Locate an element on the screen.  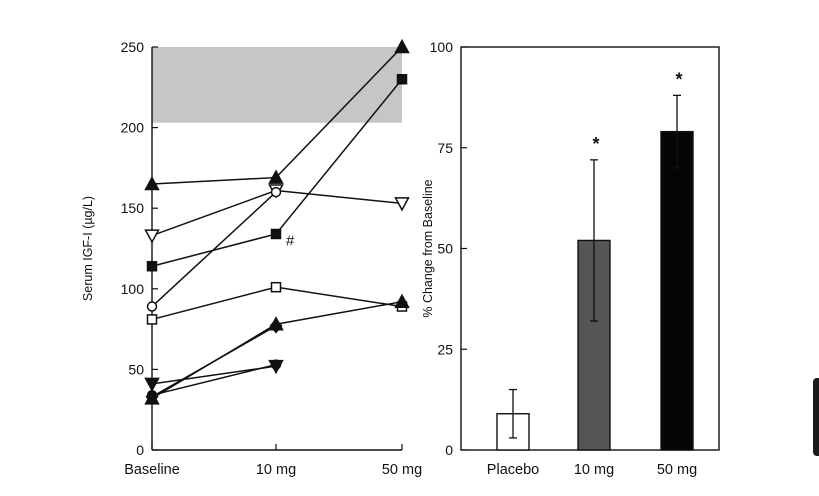
bar-group-50-mg: * 50 mg is located at coordinates (677, 273).